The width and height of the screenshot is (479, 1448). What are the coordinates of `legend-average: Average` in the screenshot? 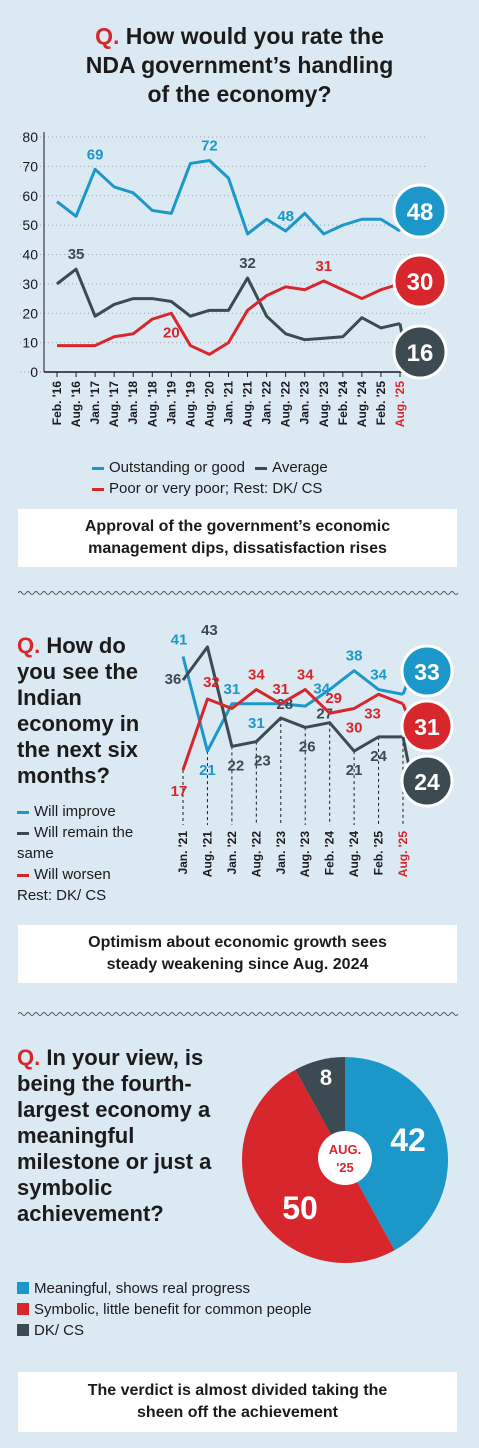 It's located at (300, 467).